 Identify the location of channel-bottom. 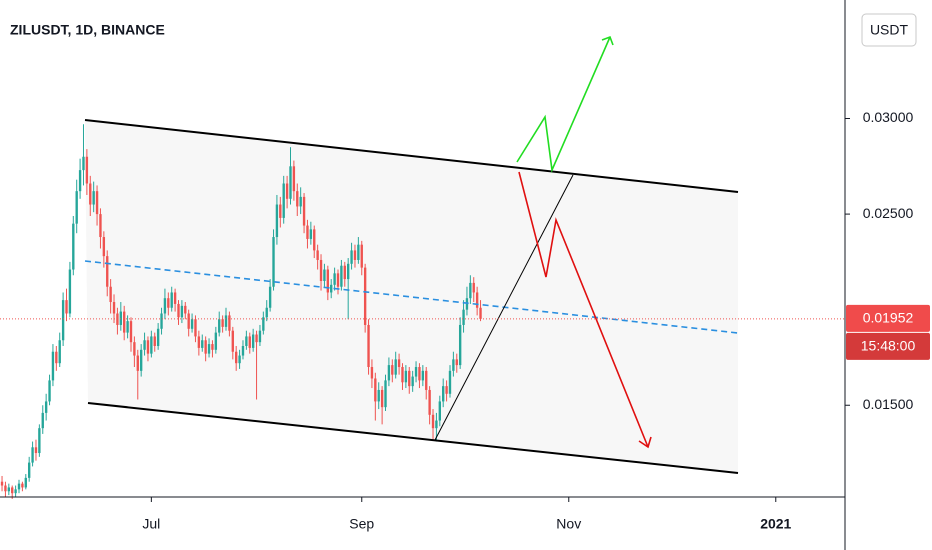
(413, 438).